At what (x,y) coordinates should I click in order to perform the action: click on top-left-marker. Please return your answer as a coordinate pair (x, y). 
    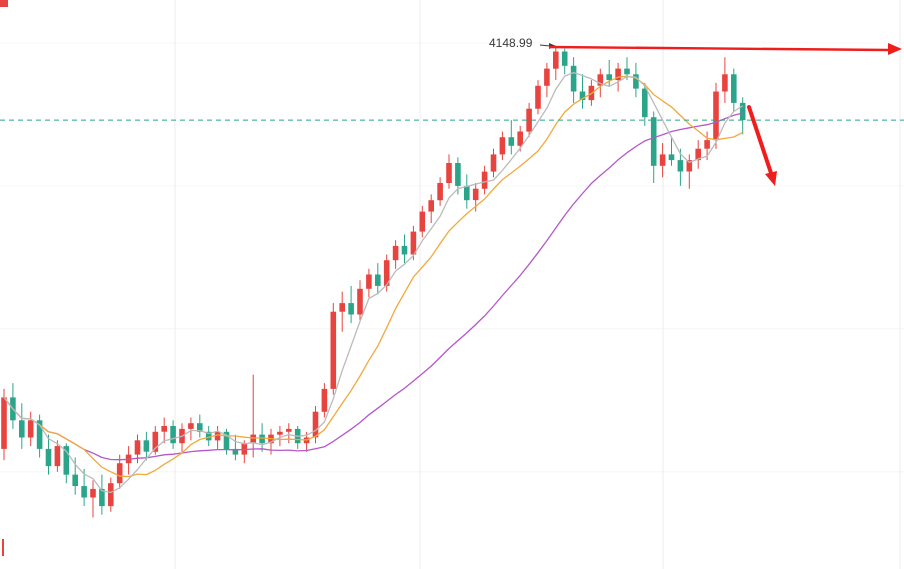
    Looking at the image, I should click on (4, 3).